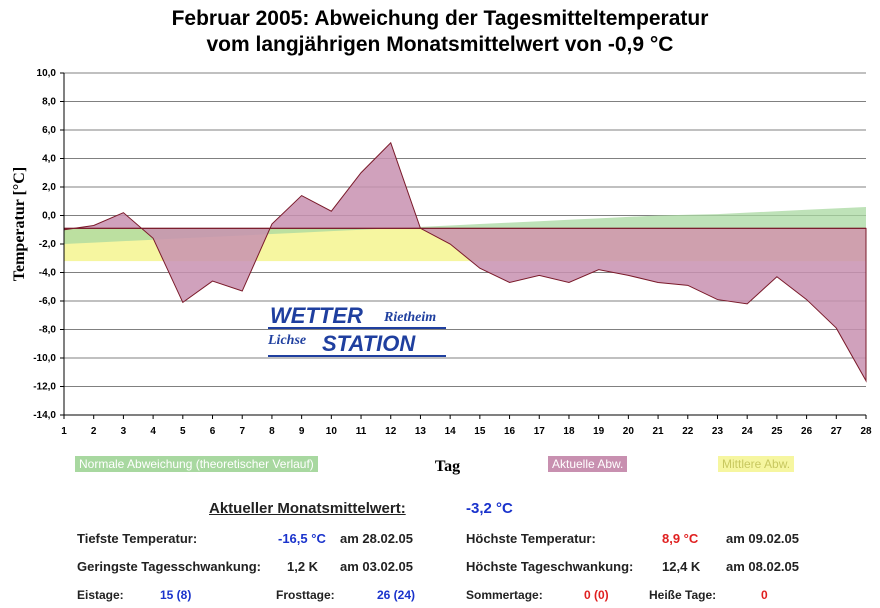 The image size is (880, 608). I want to click on max-range-value: 12,4 K, so click(681, 566).